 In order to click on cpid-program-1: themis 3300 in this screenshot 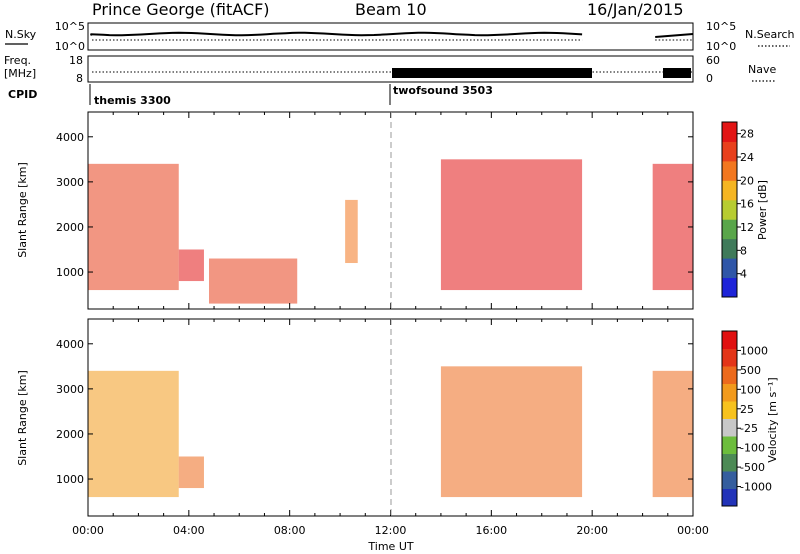, I will do `click(132, 100)`.